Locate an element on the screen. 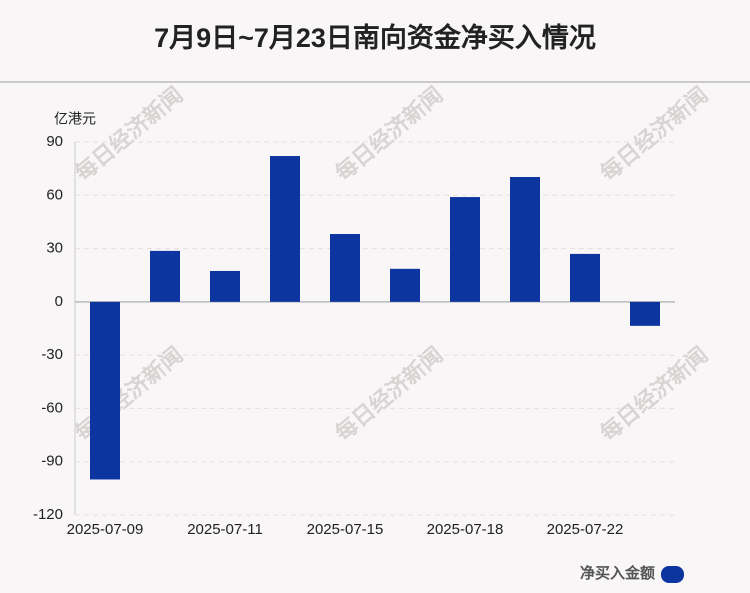 This screenshot has height=593, width=750. x-tick-label: 2025-07-22 is located at coordinates (585, 529).